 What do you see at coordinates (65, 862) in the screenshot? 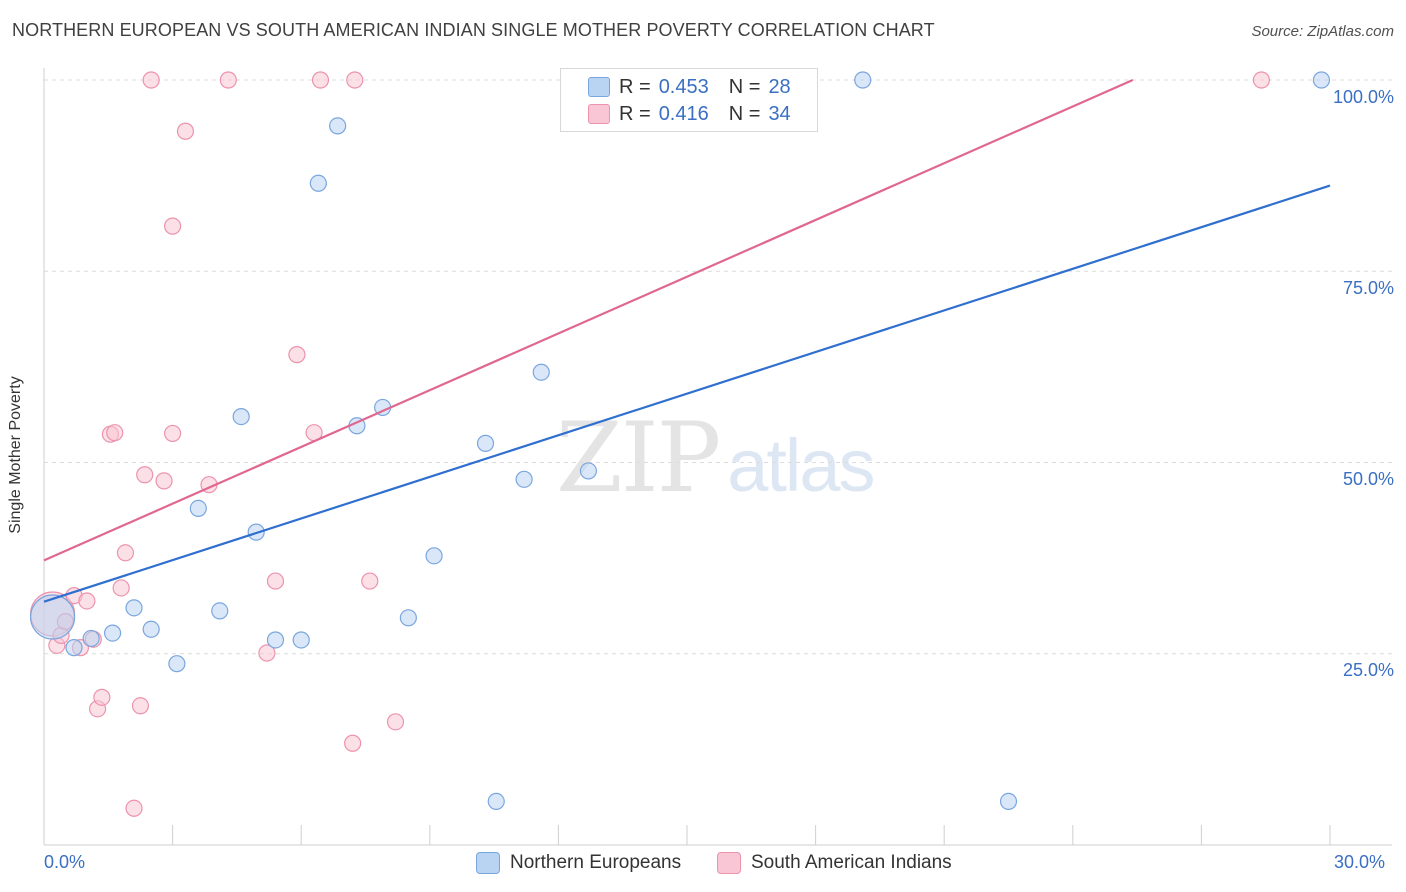
I see `x-tick-label-min: 0.0%` at bounding box center [65, 862].